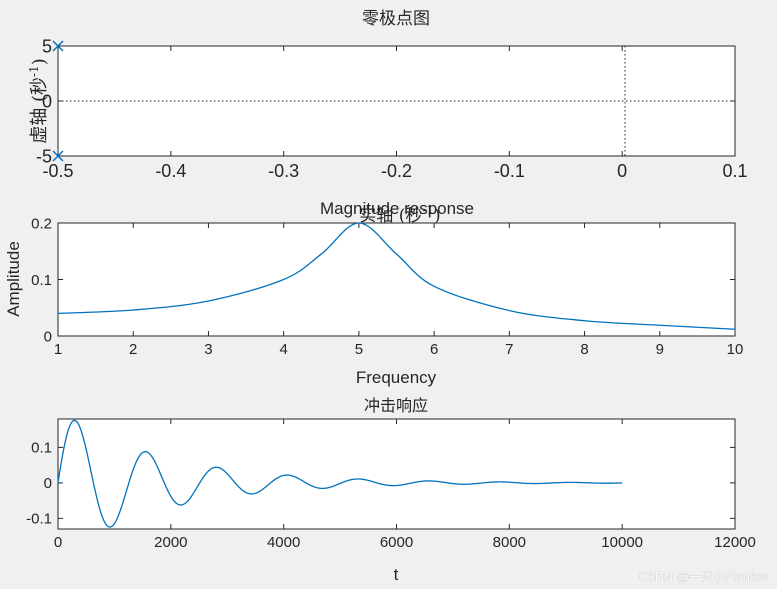 The height and width of the screenshot is (589, 777). Describe the element at coordinates (509, 349) in the screenshot. I see `magnitude-xtick-label: 7` at that location.